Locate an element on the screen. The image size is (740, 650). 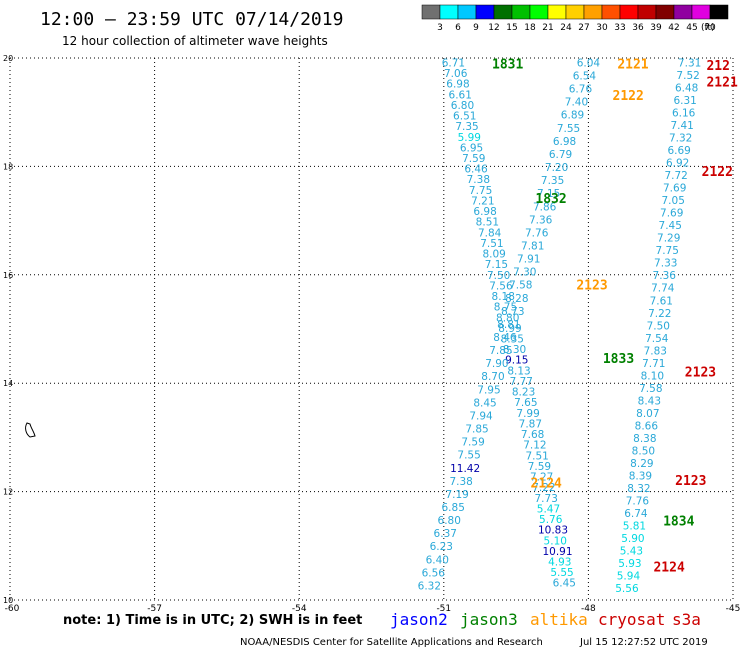
track-value: 7.75 is located at coordinates (480, 191).